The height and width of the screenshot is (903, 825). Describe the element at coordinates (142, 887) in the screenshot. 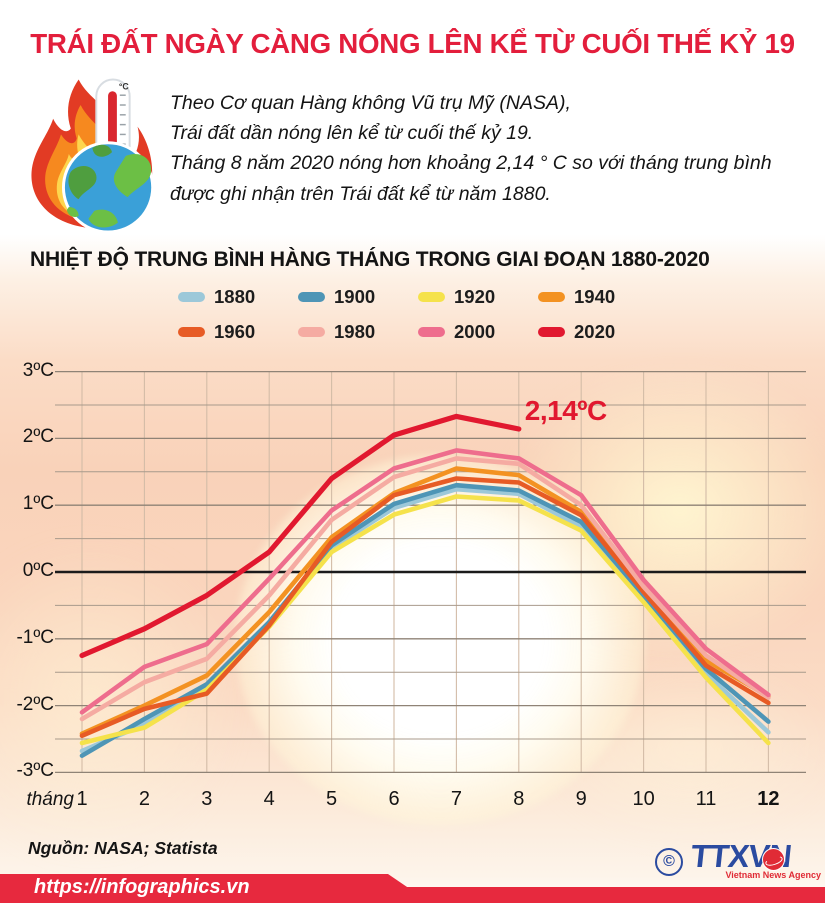

I see `website-url: https://infographics.vn` at that location.